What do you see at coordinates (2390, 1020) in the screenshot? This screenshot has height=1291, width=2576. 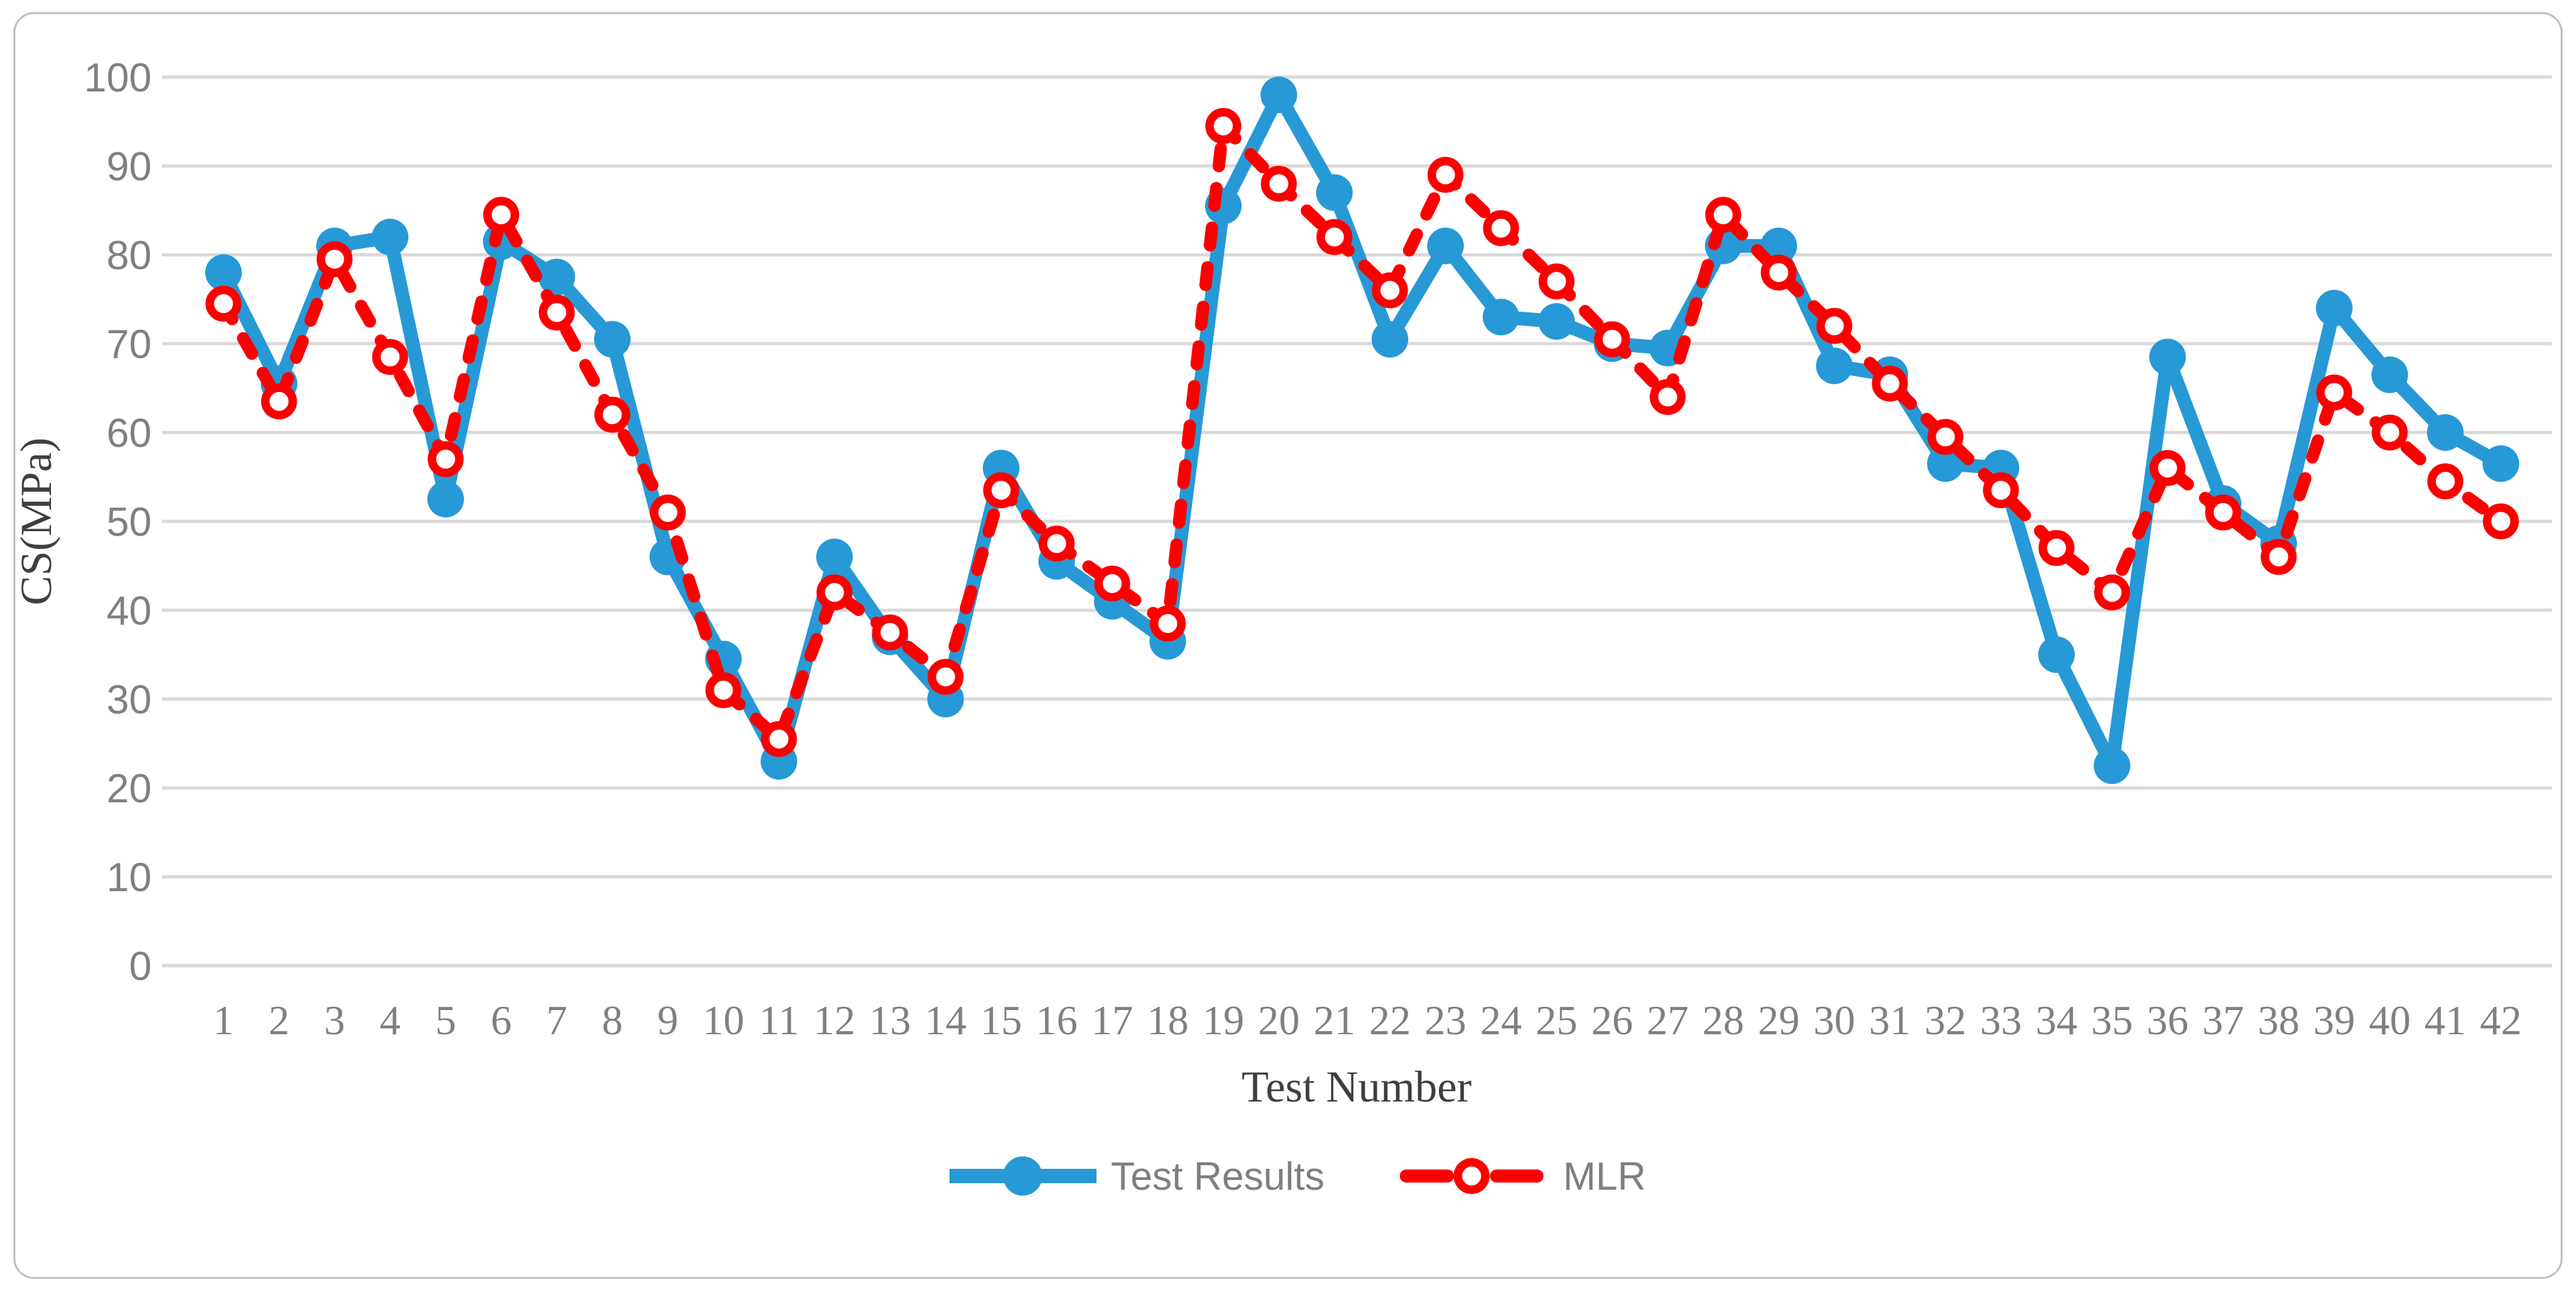 I see `x-tick-label: 40` at bounding box center [2390, 1020].